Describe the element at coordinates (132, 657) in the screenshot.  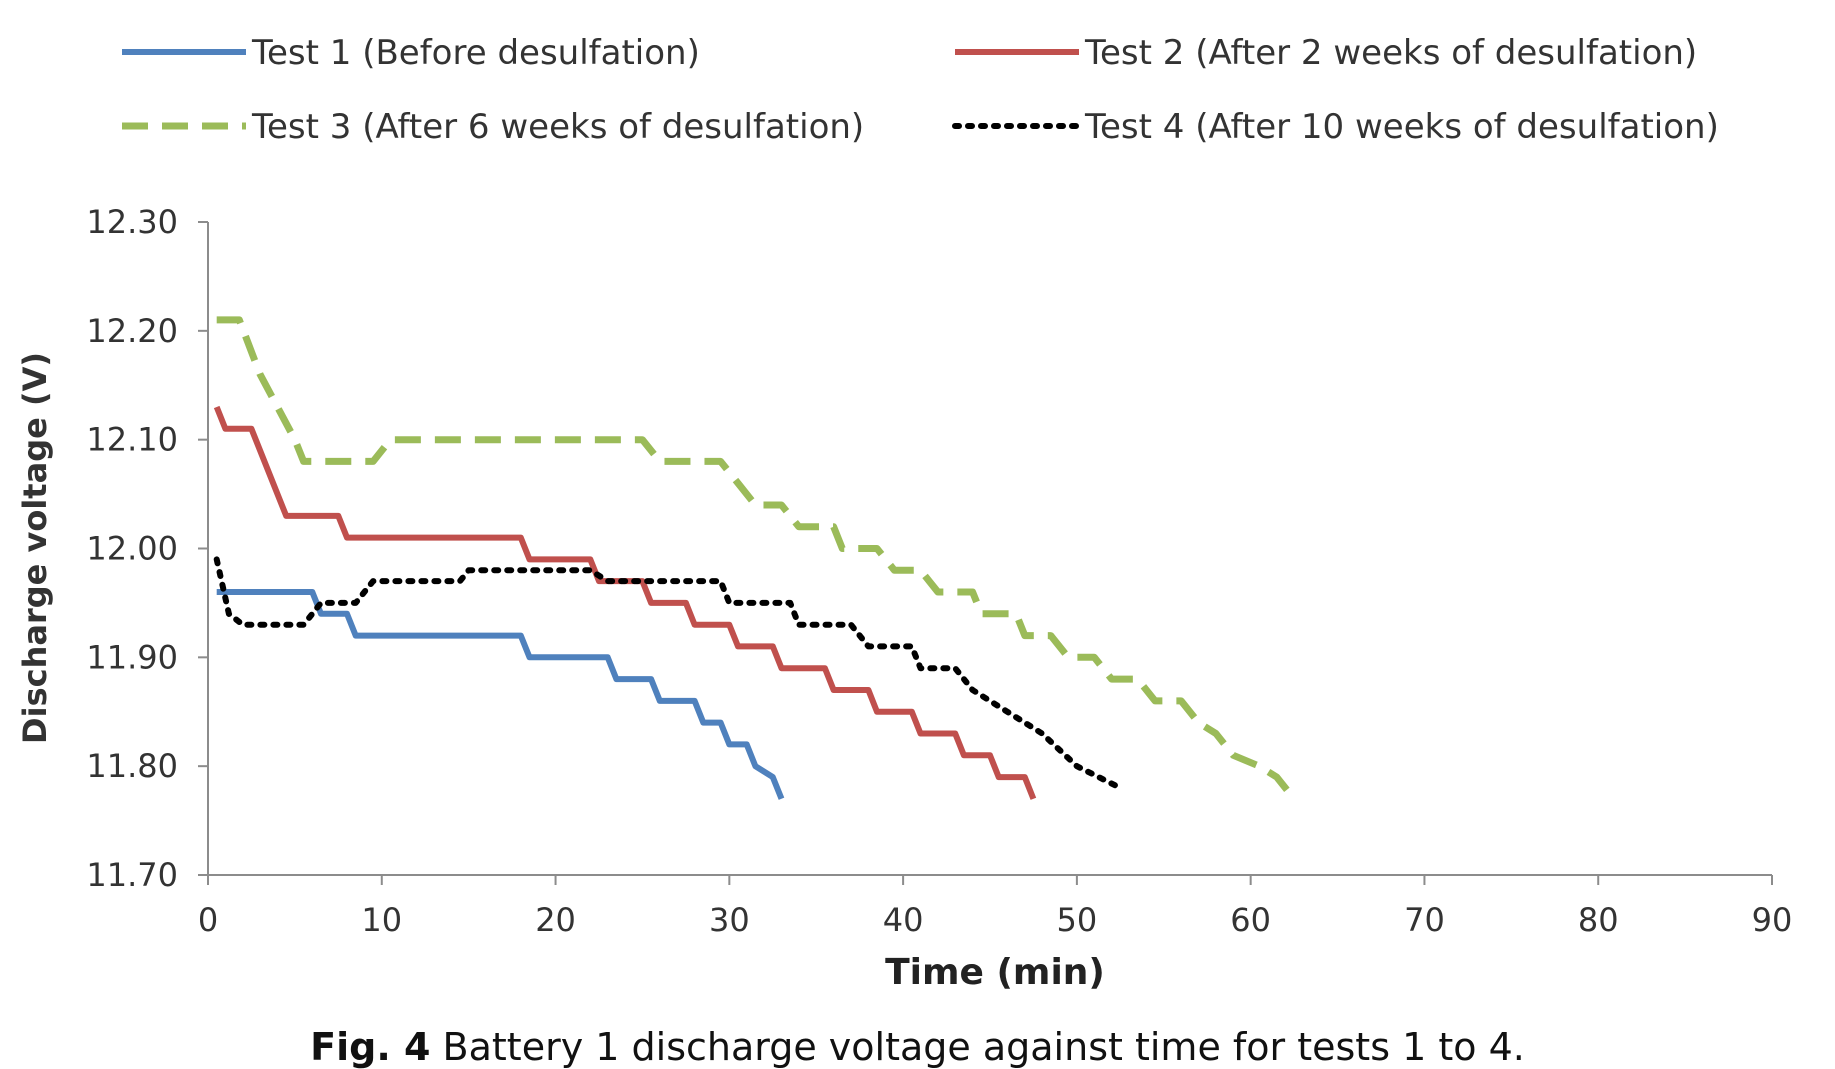
I see `y-tick-label: 11.90` at that location.